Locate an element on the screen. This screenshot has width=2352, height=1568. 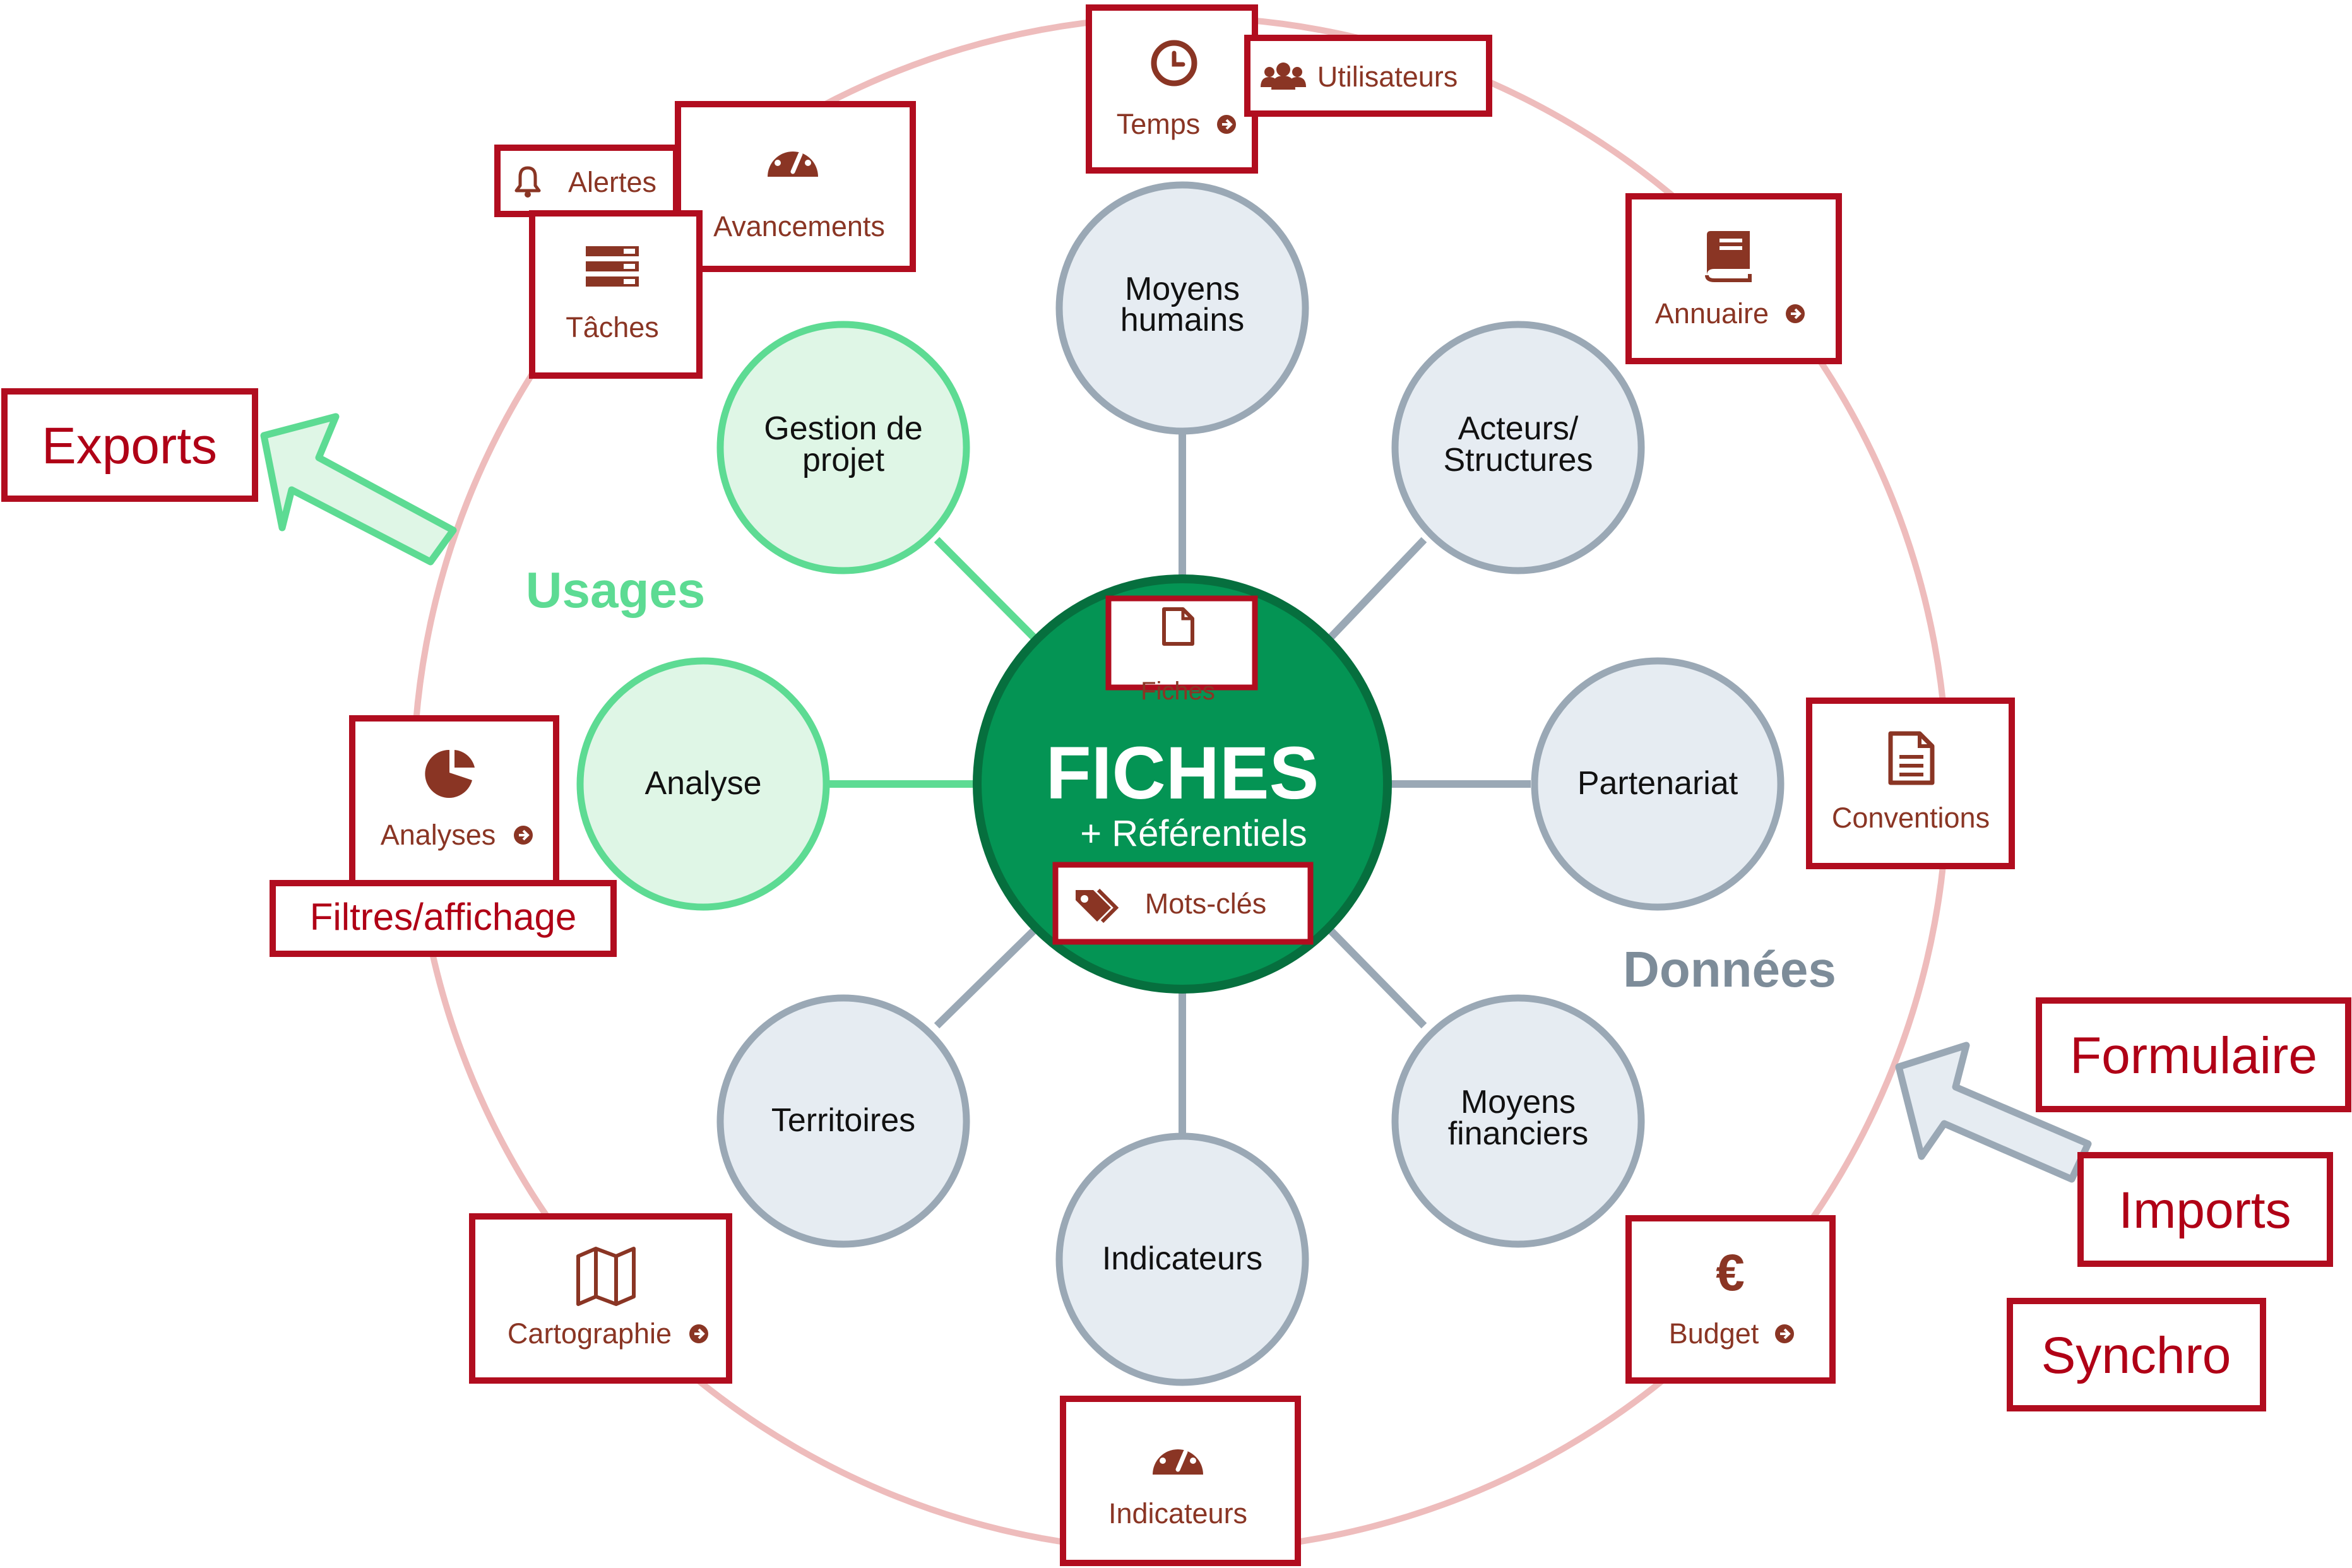
synchro-box: Synchro is located at coordinates (2136, 1354).